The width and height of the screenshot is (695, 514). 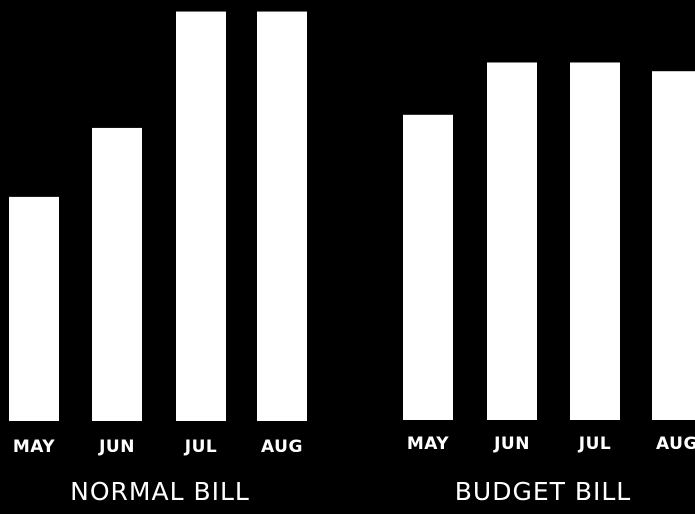 I want to click on budget-bill-tick-label-jul: JUL, so click(x=594, y=444).